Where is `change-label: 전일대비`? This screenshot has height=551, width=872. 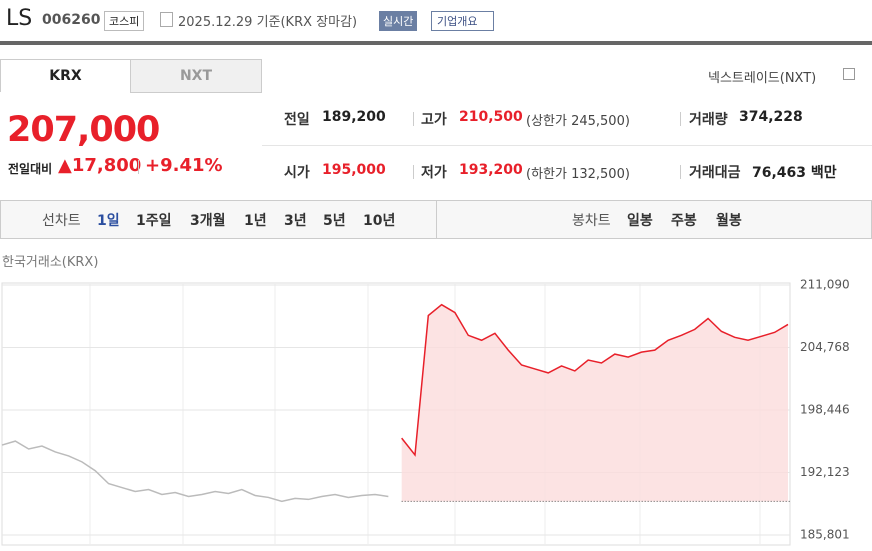
change-label: 전일대비 is located at coordinates (30, 169).